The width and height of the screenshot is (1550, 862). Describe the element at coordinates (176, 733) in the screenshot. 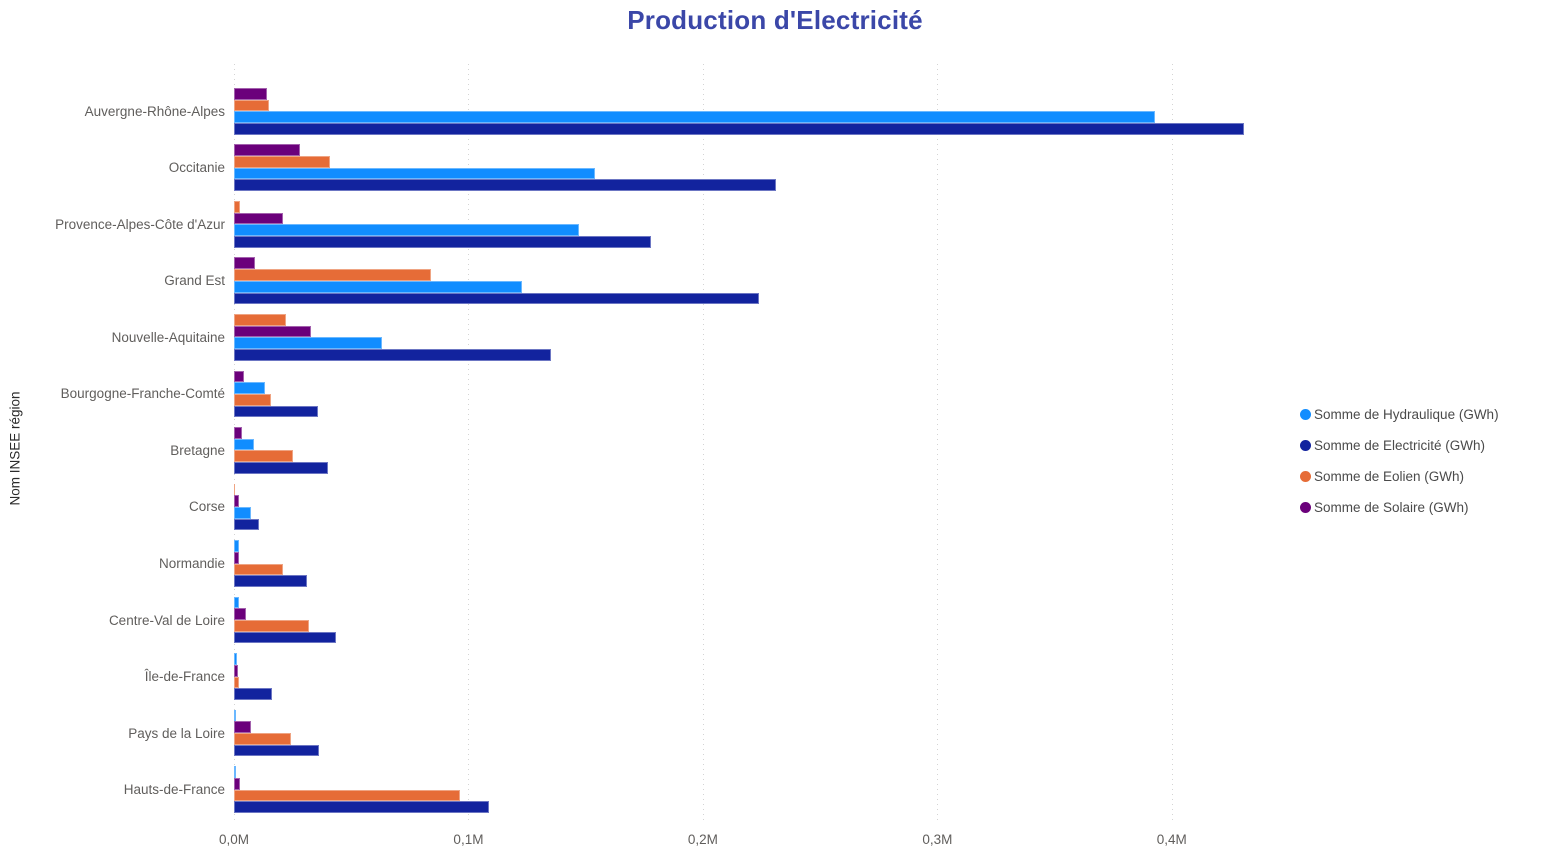

I see `category-label: Pays de la Loire` at that location.